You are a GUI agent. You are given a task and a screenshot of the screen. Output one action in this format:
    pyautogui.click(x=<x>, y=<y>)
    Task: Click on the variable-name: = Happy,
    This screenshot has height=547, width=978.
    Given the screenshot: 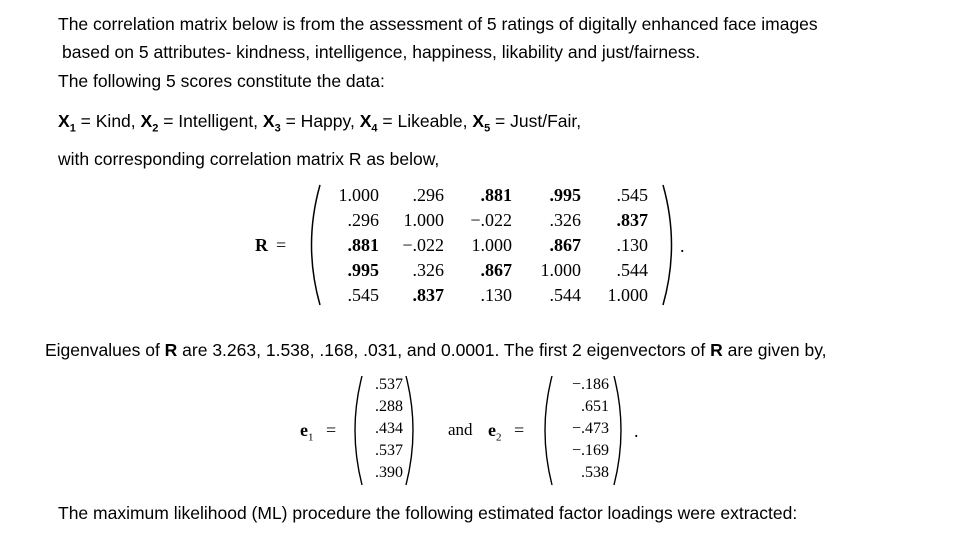 What is the action you would take?
    pyautogui.click(x=320, y=121)
    